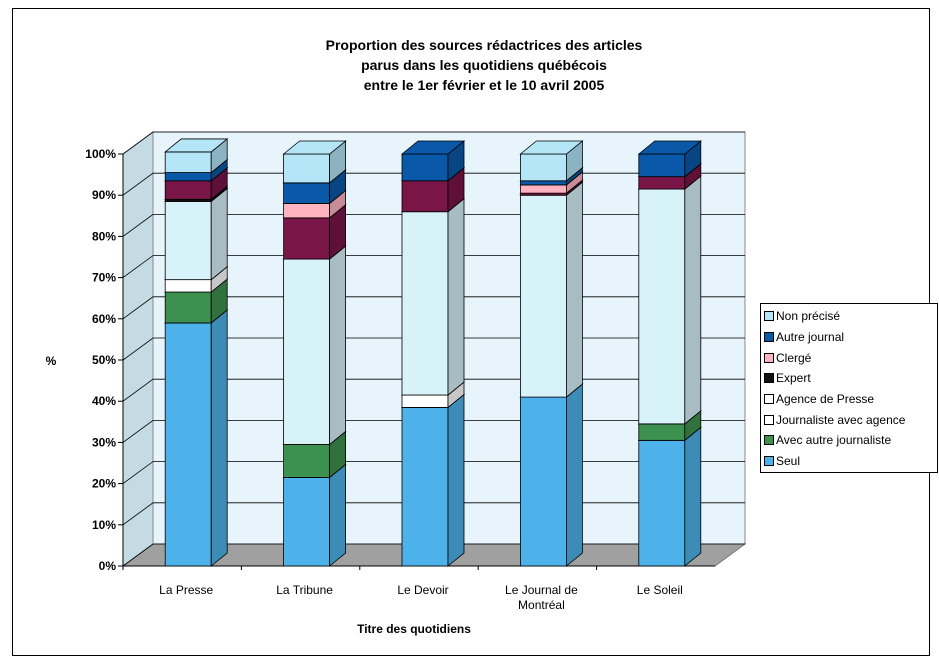 This screenshot has width=939, height=661. I want to click on legend-label: Expert, so click(793, 378).